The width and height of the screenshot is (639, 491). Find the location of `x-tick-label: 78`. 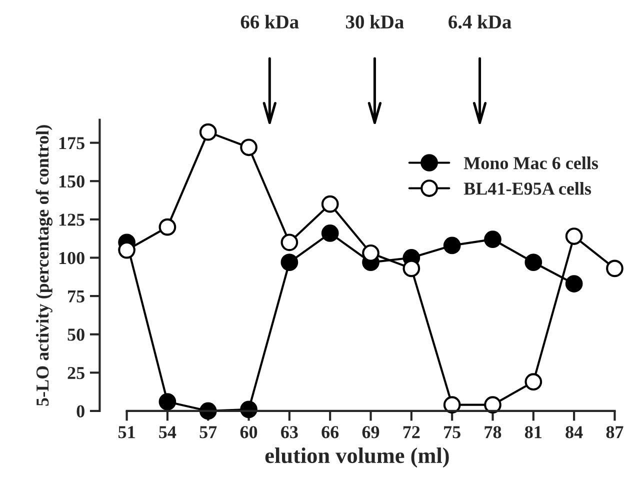

x-tick-label: 78 is located at coordinates (493, 432).